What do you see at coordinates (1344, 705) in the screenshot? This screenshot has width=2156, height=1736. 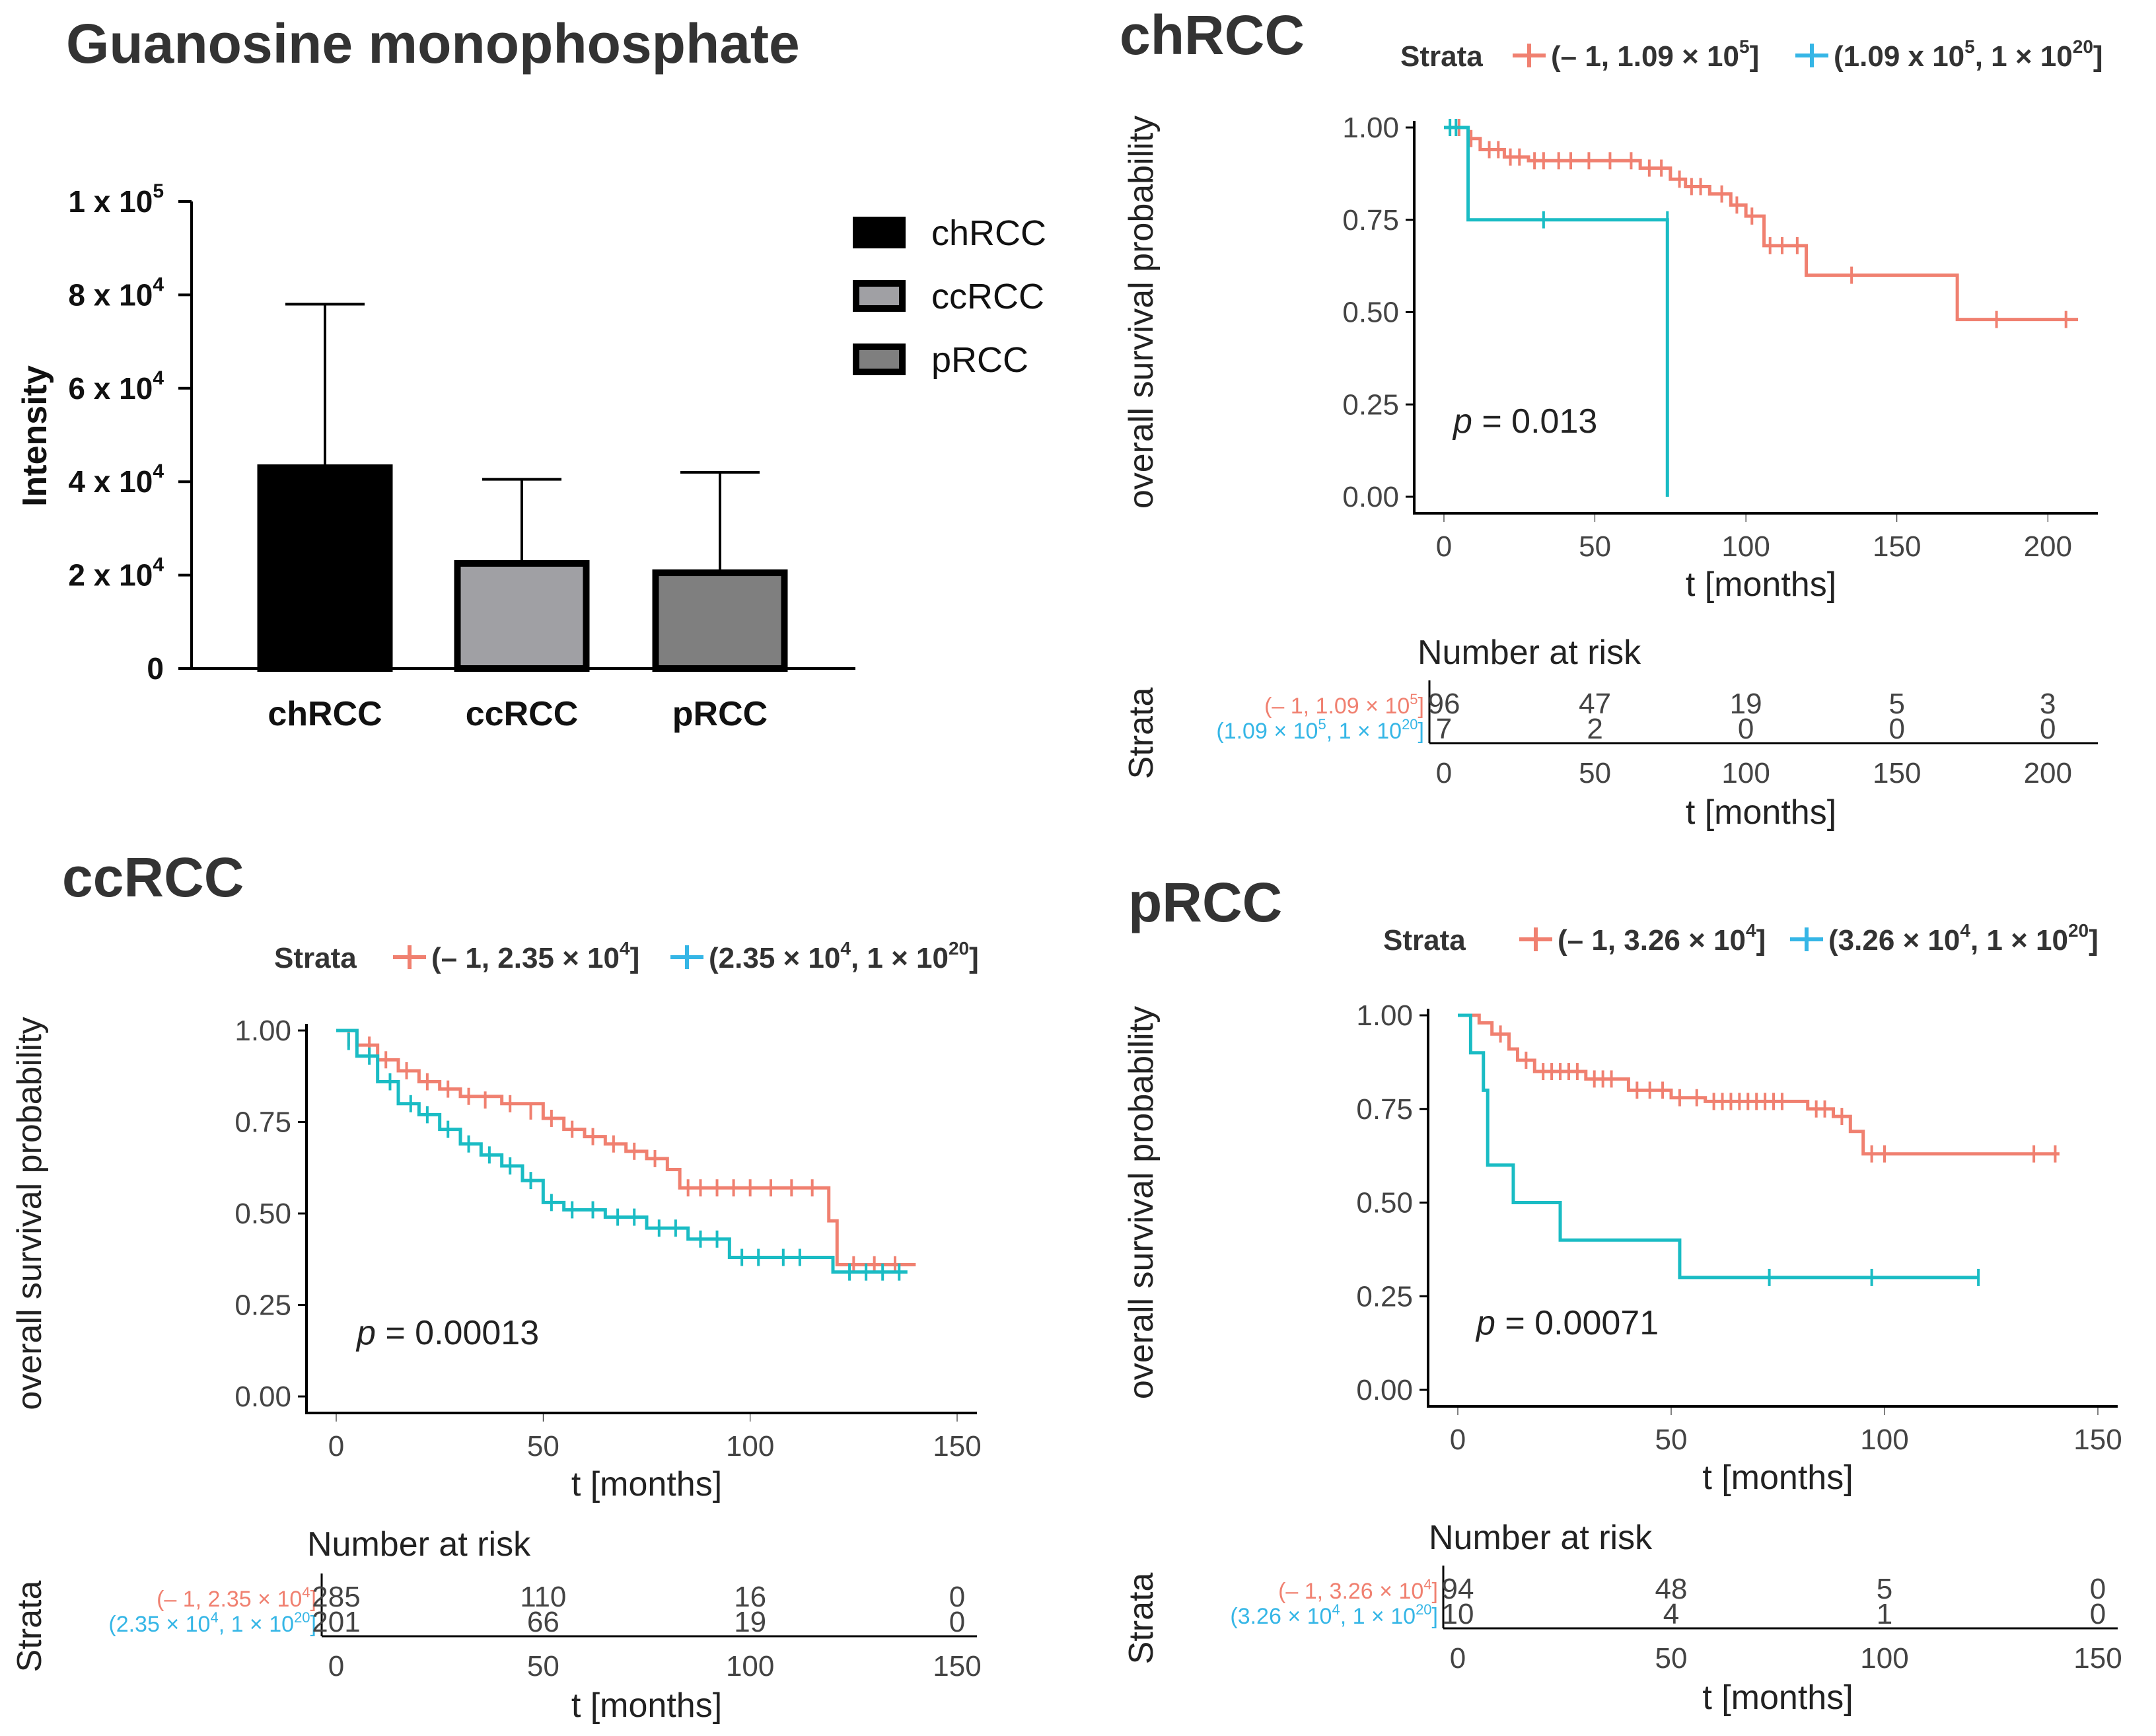 I see `risk-table-row-label-0: (– 1, 1.09 × 105]` at bounding box center [1344, 705].